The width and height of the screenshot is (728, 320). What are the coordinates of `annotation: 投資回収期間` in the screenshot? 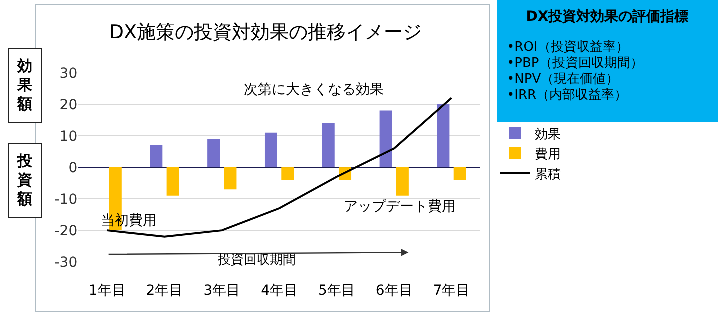 It's located at (256, 260).